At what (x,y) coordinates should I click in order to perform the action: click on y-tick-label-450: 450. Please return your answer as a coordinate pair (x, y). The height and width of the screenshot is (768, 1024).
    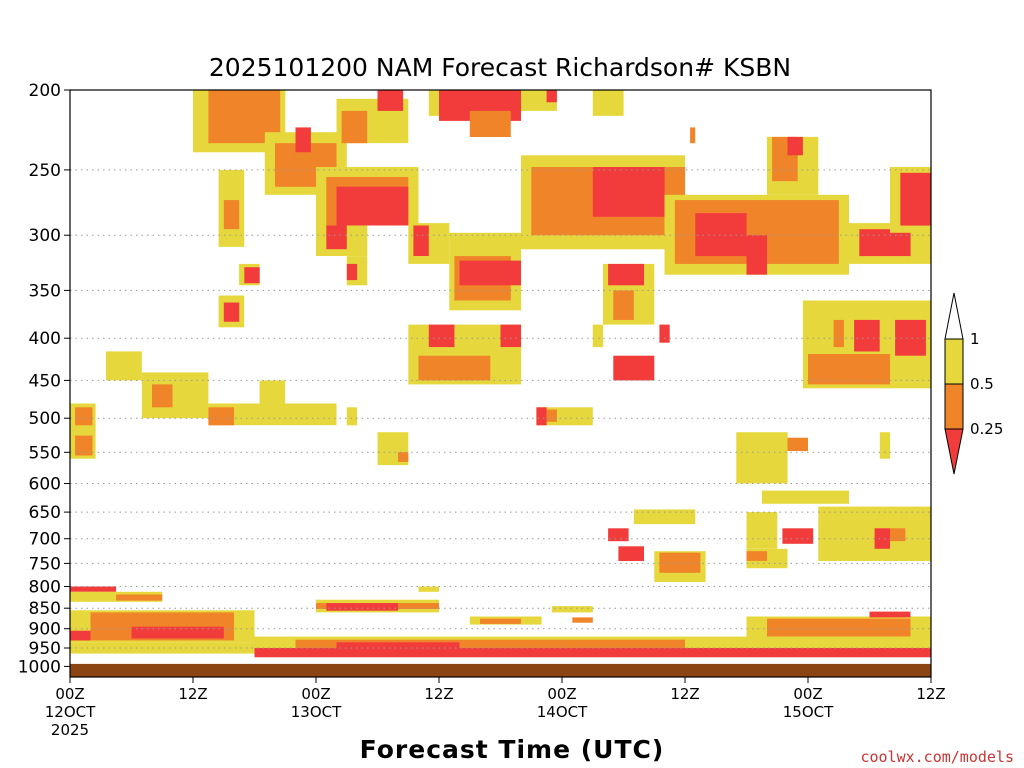
    Looking at the image, I should click on (45, 381).